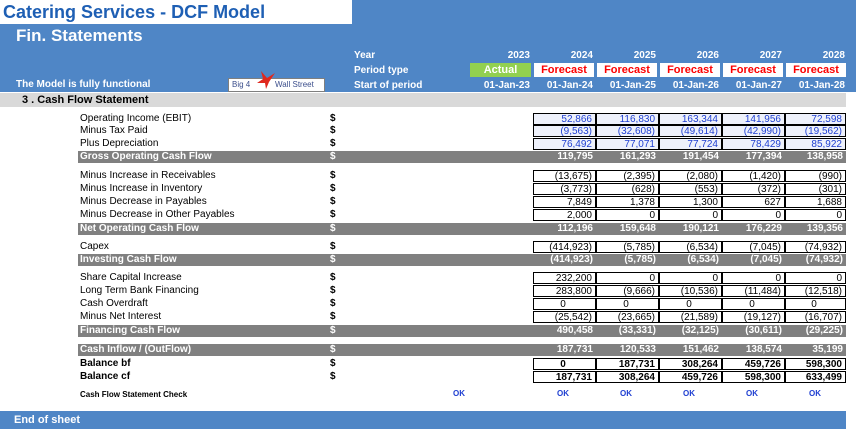 The width and height of the screenshot is (856, 439). I want to click on cell-ltb-2025: (9,666), so click(627, 291).